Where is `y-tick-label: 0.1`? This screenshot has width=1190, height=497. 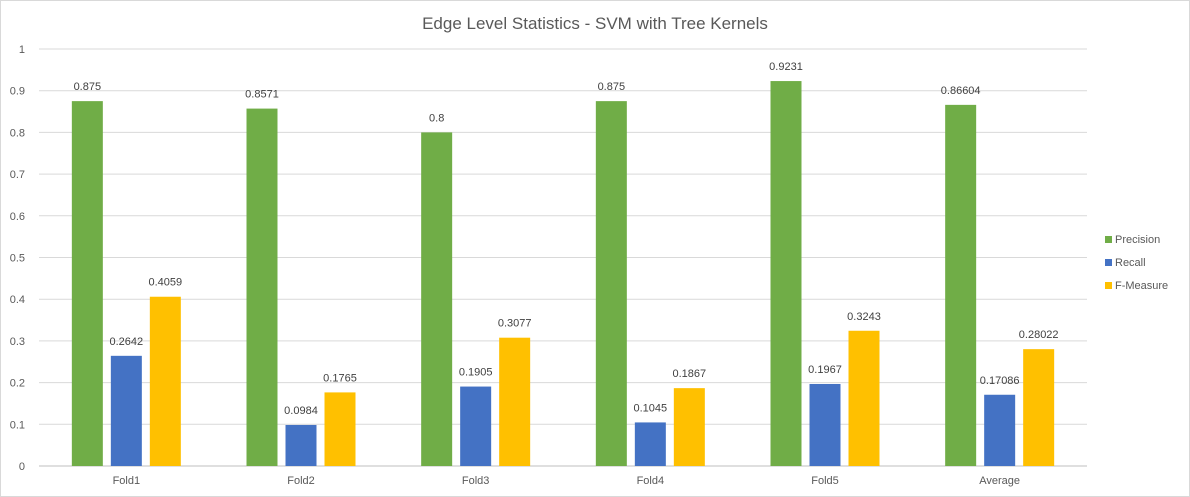
y-tick-label: 0.1 is located at coordinates (17, 425).